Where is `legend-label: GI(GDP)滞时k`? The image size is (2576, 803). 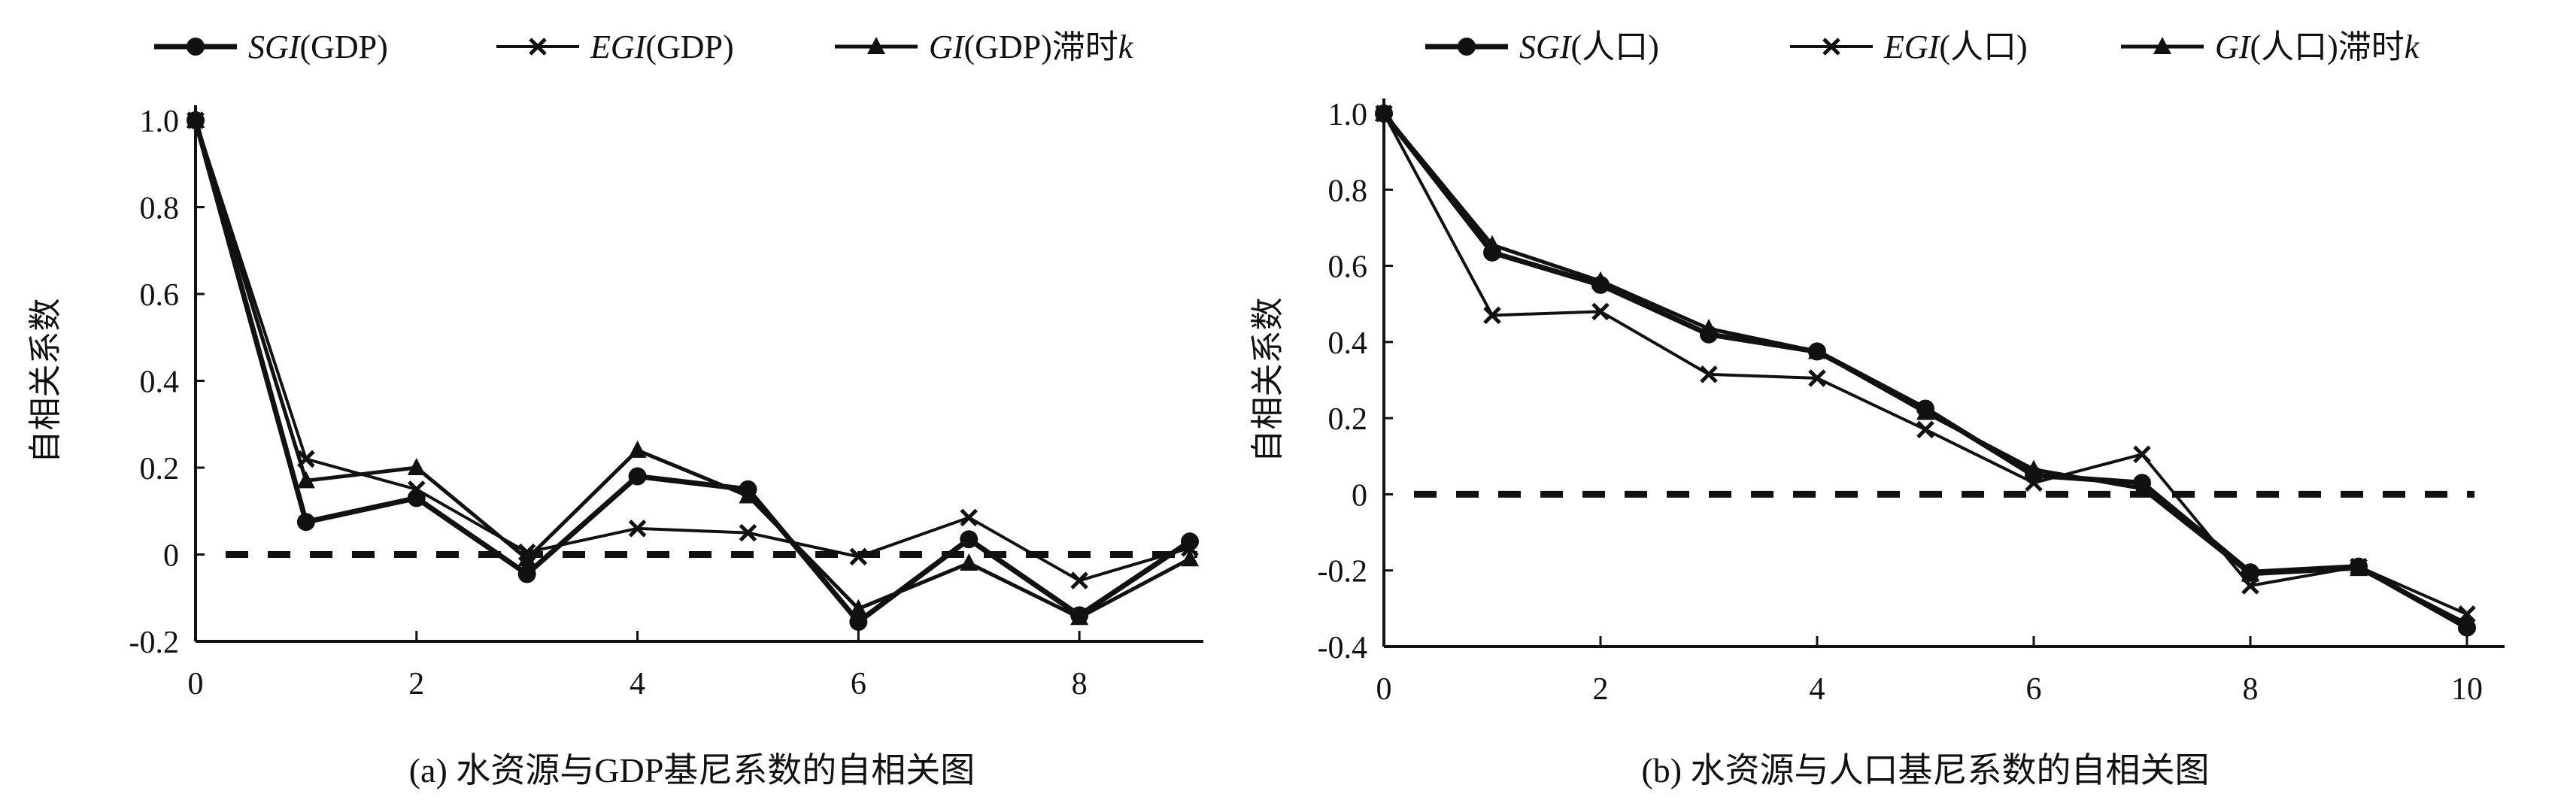 legend-label: GI(GDP)滞时k is located at coordinates (1031, 47).